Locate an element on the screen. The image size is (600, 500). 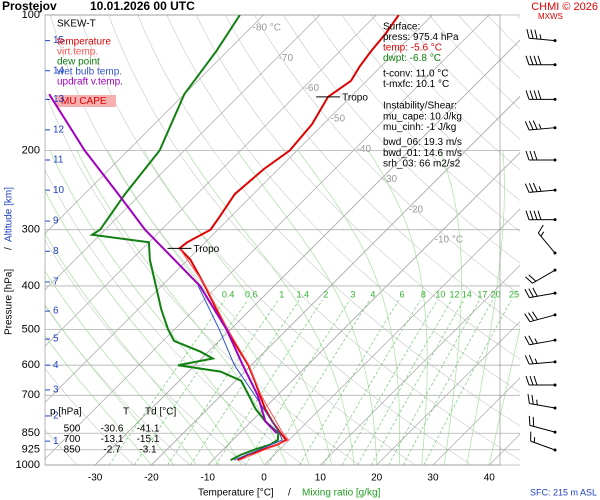
y-tick-label: 1000 is located at coordinates (28, 465).